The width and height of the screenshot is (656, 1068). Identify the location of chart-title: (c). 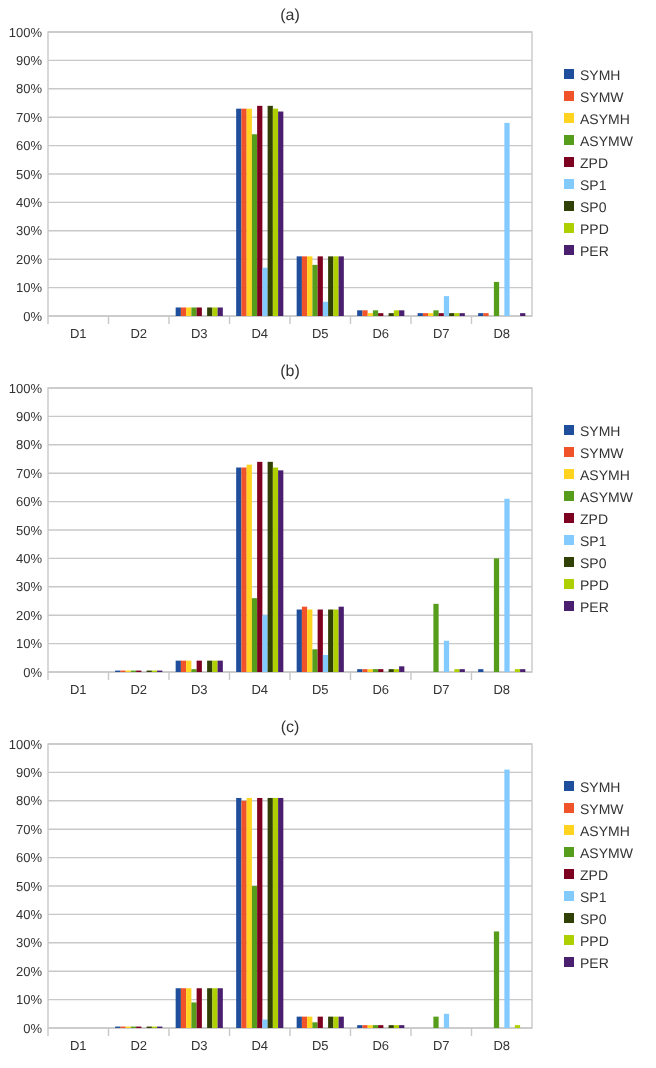
(290, 727).